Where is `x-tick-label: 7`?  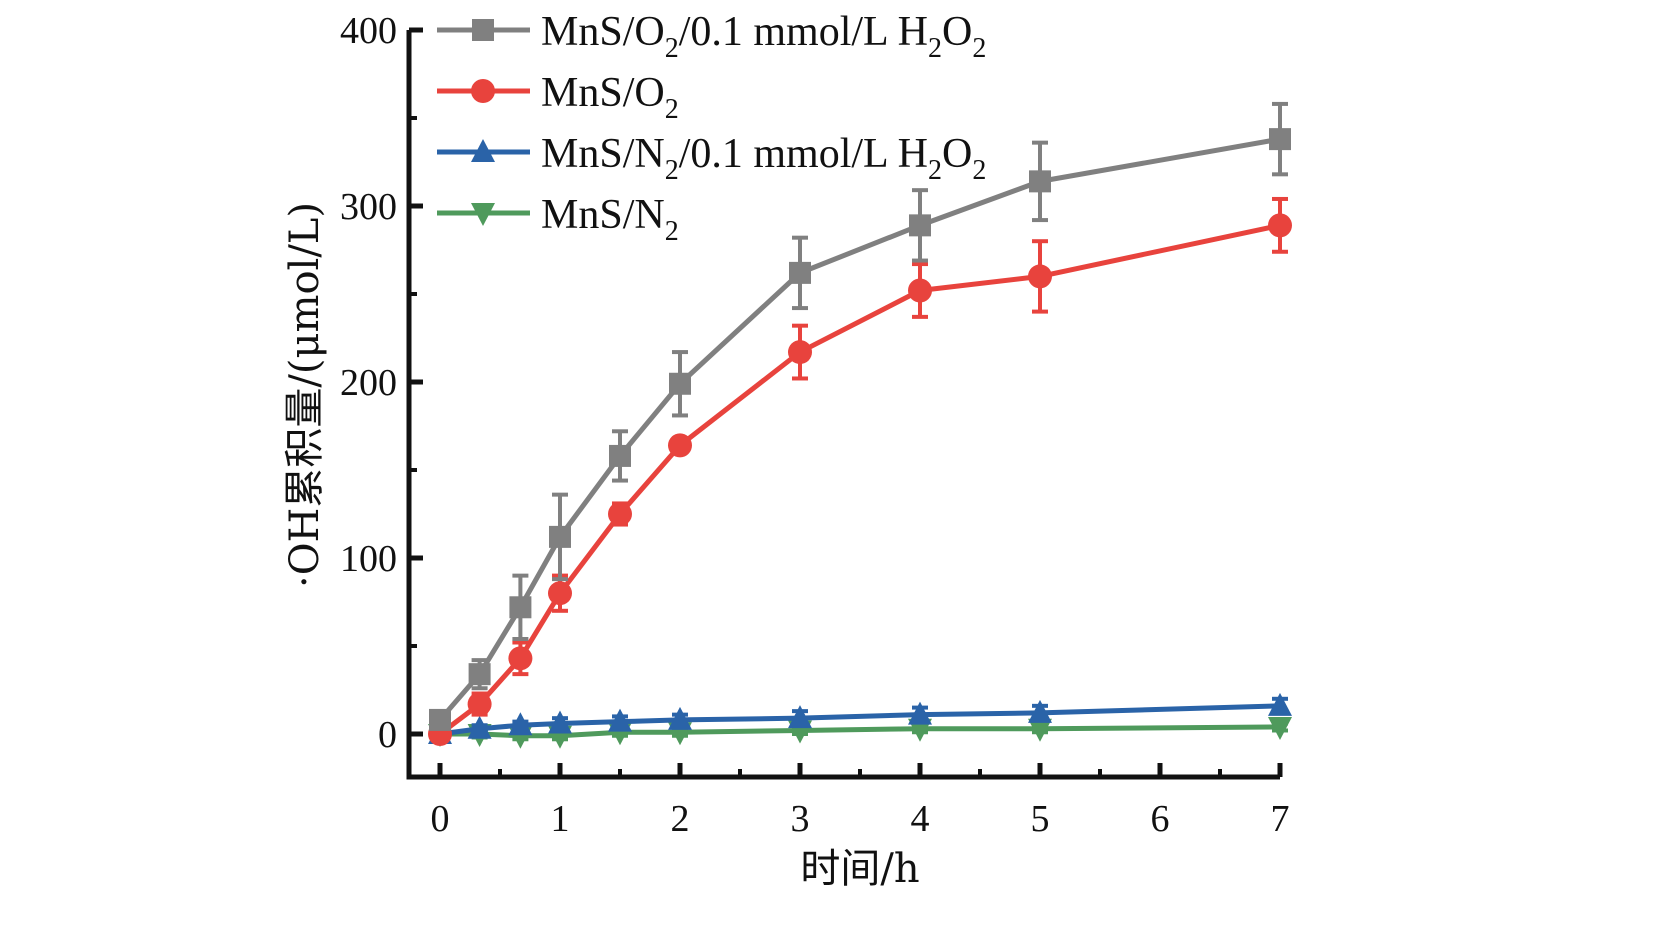 x-tick-label: 7 is located at coordinates (1280, 819).